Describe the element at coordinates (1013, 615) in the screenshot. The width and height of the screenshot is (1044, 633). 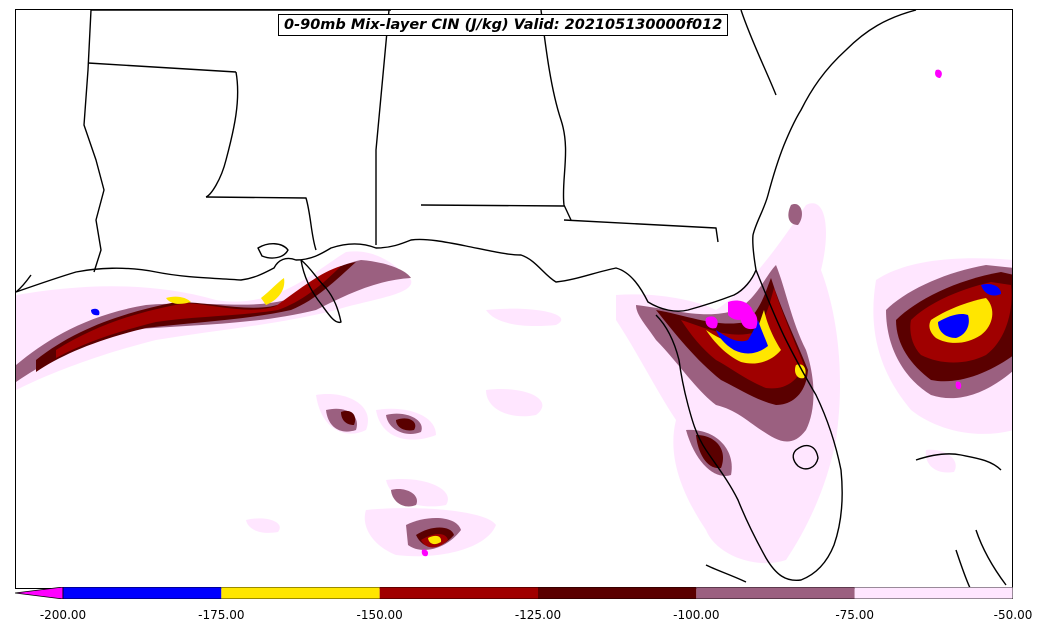
I see `colorbar-tick-label: -50.00` at that location.